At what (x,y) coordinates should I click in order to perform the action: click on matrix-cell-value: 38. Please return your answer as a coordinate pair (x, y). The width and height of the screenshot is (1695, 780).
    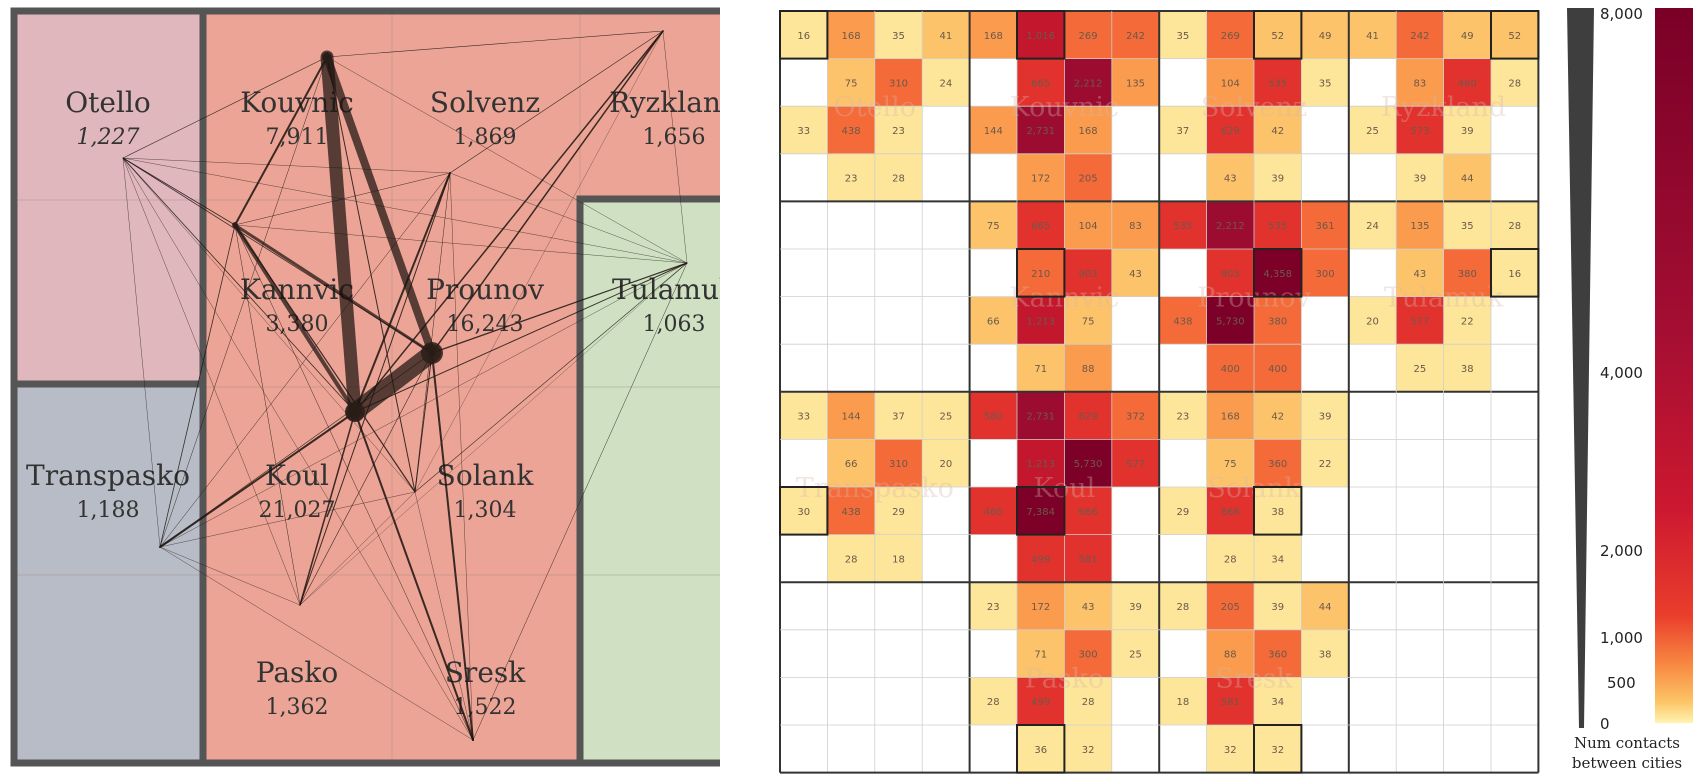
    Looking at the image, I should click on (1277, 512).